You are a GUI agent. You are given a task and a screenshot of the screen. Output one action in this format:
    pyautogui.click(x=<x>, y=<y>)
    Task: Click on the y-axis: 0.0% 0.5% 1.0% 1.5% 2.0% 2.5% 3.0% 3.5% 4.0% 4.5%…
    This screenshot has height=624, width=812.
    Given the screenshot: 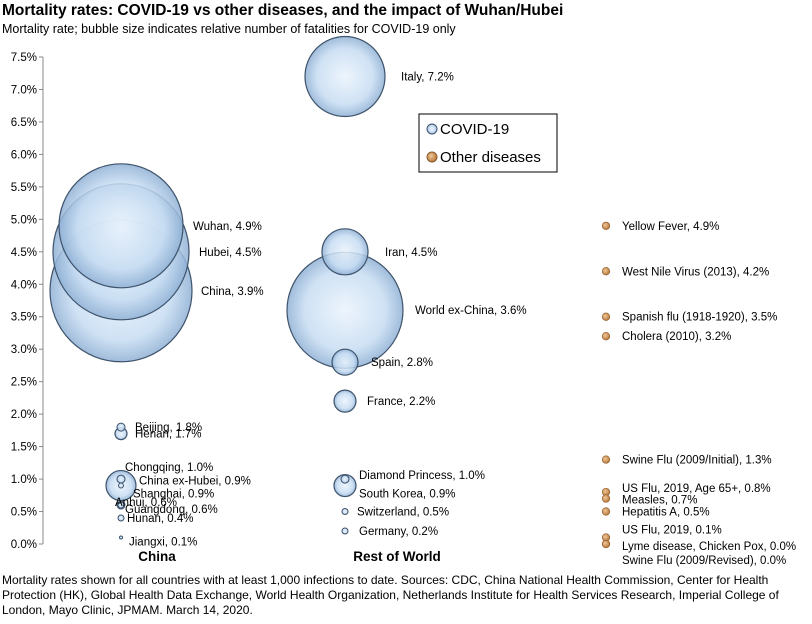 What is the action you would take?
    pyautogui.click(x=27, y=301)
    